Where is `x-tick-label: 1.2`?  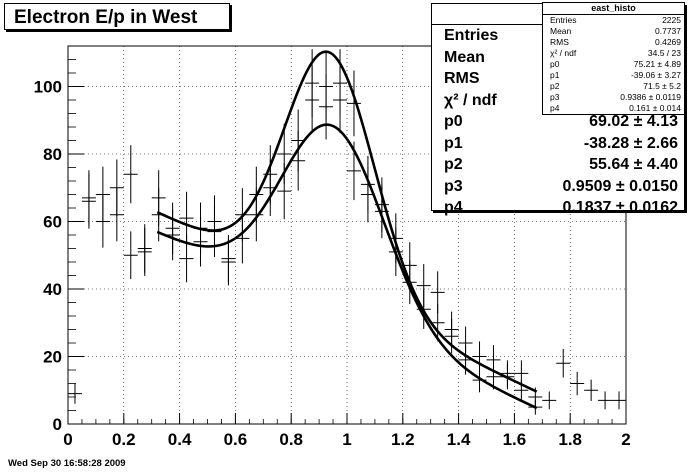
x-tick-label: 1.2 is located at coordinates (403, 439).